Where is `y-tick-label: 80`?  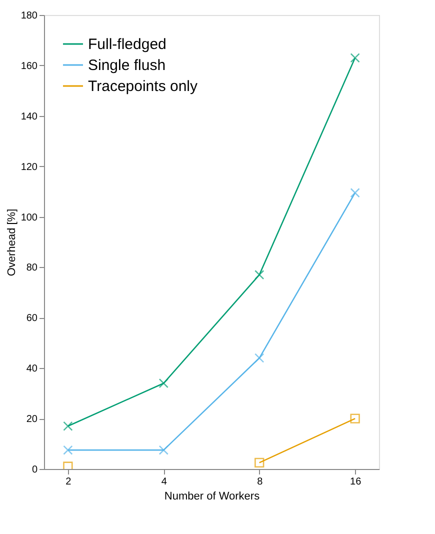
y-tick-label: 80 is located at coordinates (32, 268).